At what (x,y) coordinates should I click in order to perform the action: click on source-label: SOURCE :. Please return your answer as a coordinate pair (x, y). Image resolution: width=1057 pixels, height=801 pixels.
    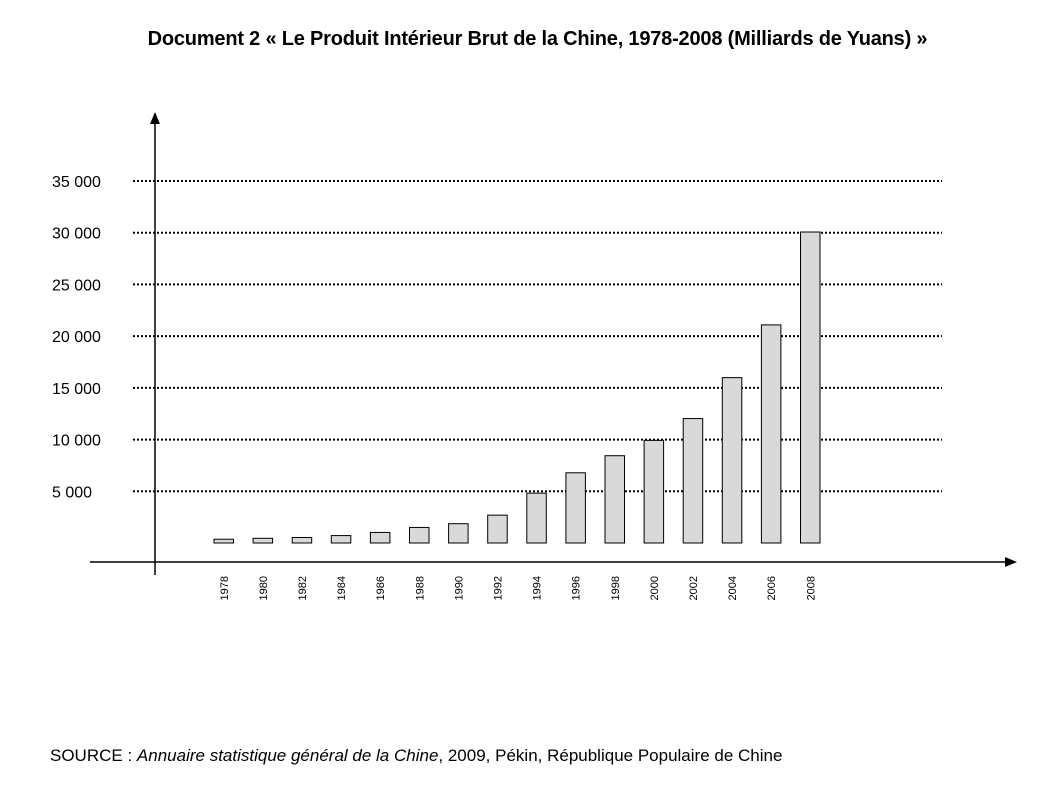
    Looking at the image, I should click on (91, 755).